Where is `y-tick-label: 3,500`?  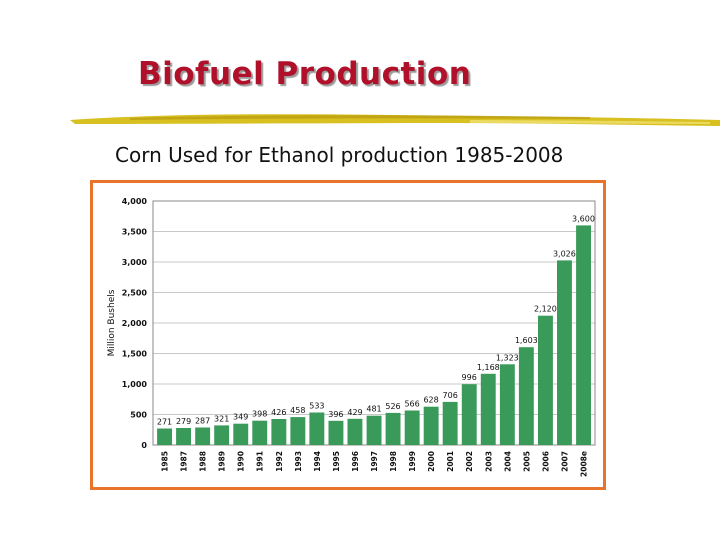 y-tick-label: 3,500 is located at coordinates (135, 232).